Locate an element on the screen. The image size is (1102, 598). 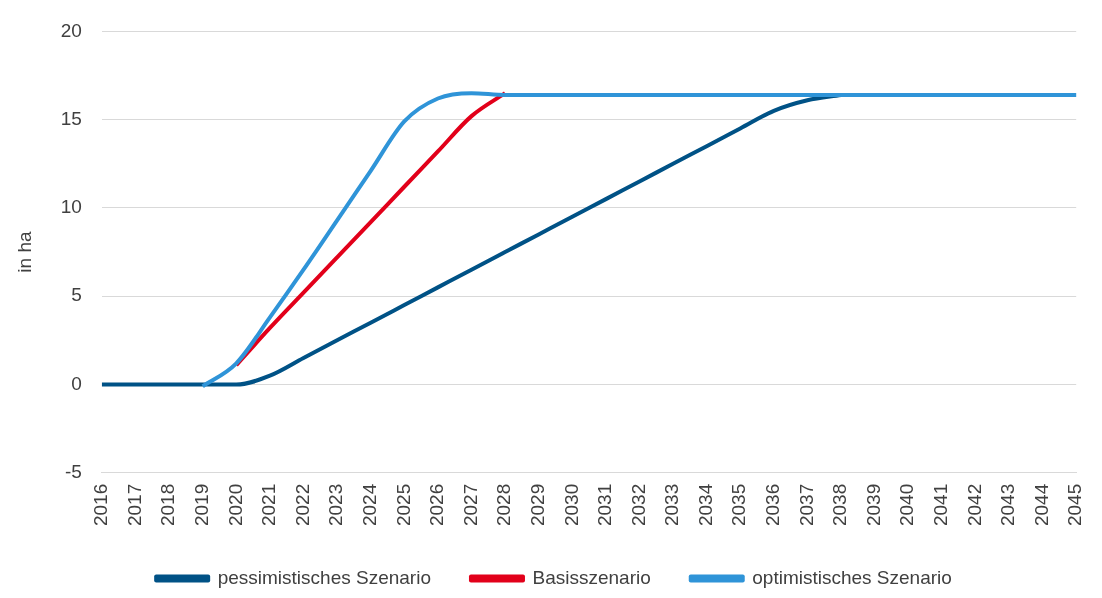
y-tick-label: 15 is located at coordinates (71, 118).